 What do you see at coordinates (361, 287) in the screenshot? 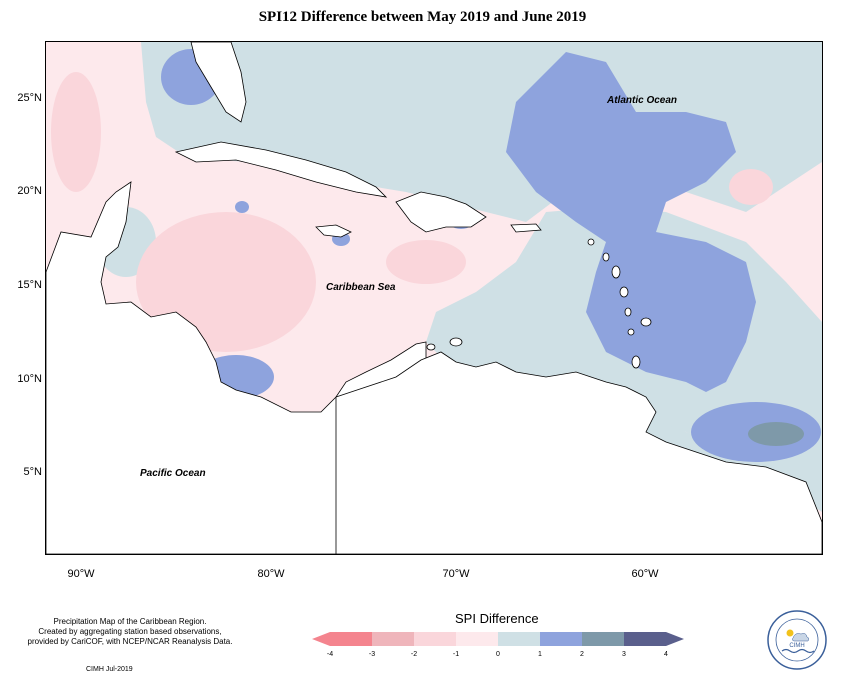
I see `label-caribbean-sea: Caribbean Sea` at bounding box center [361, 287].